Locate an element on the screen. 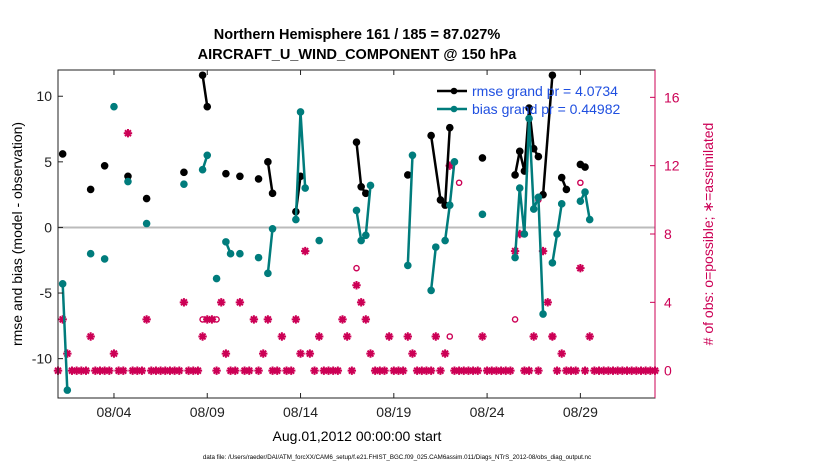 Image resolution: width=830 pixels, height=470 pixels. chart-title-line-1: Northern Hemisphere 161 / 185 = 87.027% is located at coordinates (357, 35).